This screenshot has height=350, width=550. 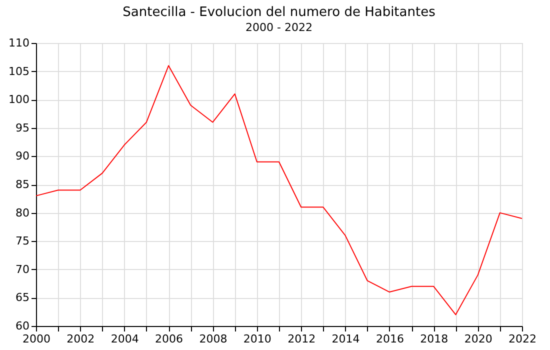 What do you see at coordinates (23, 297) in the screenshot?
I see `y-tick-label: 65` at bounding box center [23, 297].